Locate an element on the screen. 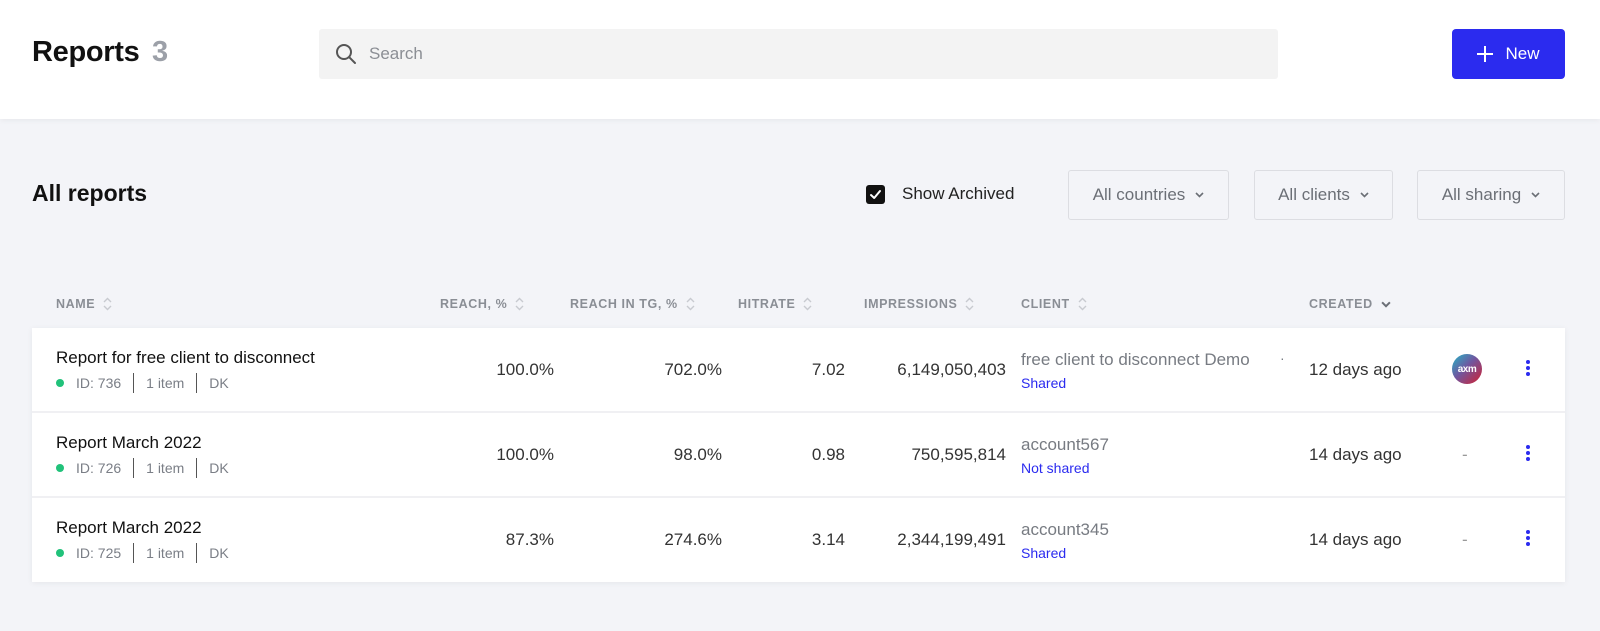 The height and width of the screenshot is (631, 1600). sharing-status: Not shared is located at coordinates (1055, 468).